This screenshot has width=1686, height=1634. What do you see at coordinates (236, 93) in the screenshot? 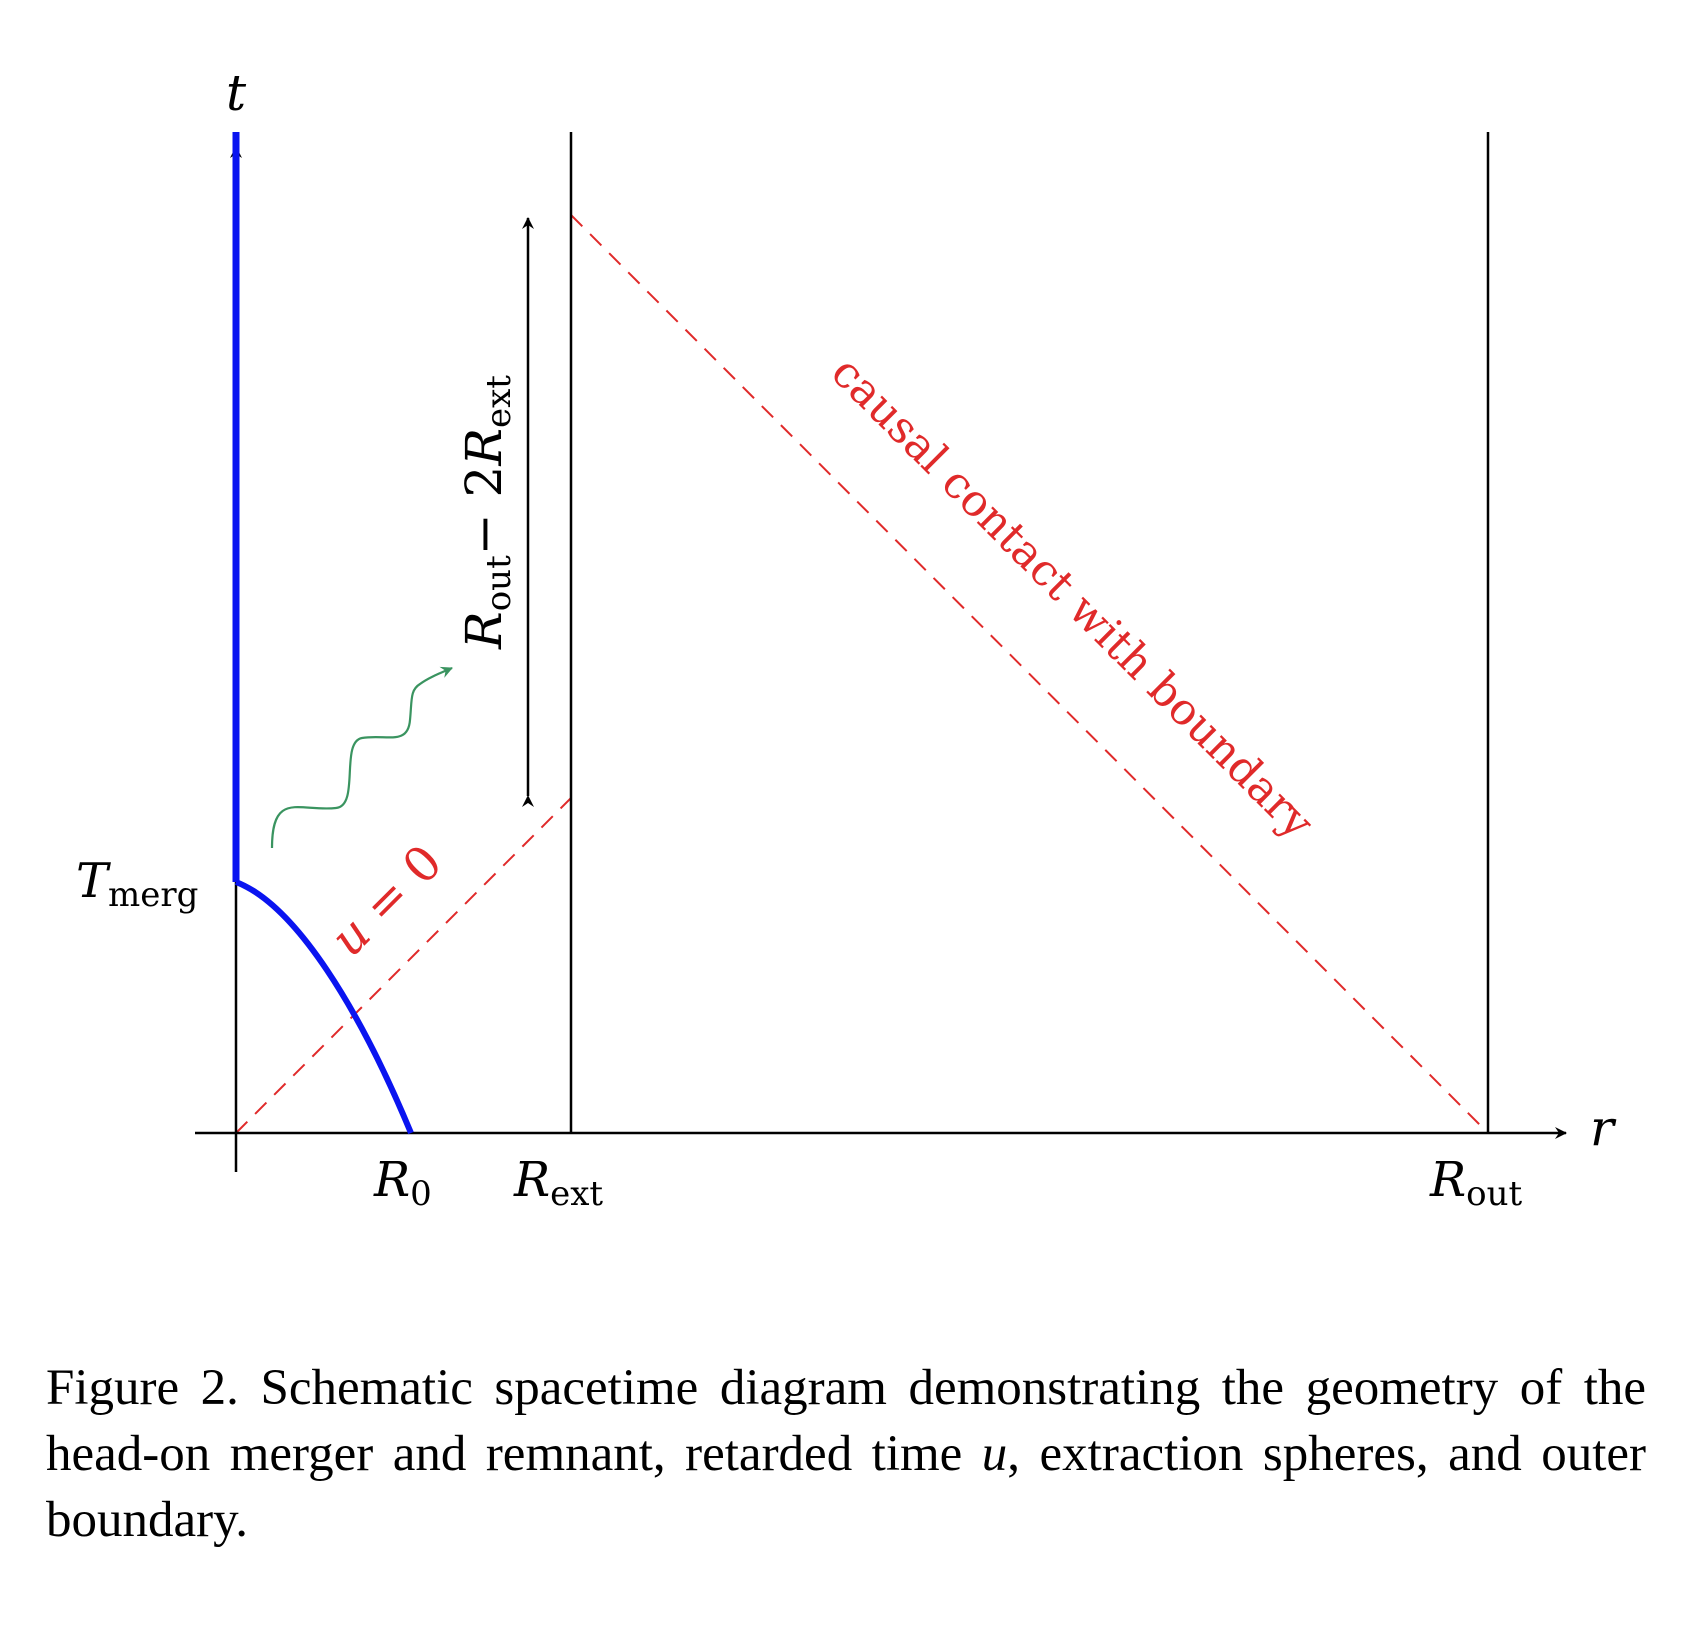
I see `t-axis-label: t` at bounding box center [236, 93].